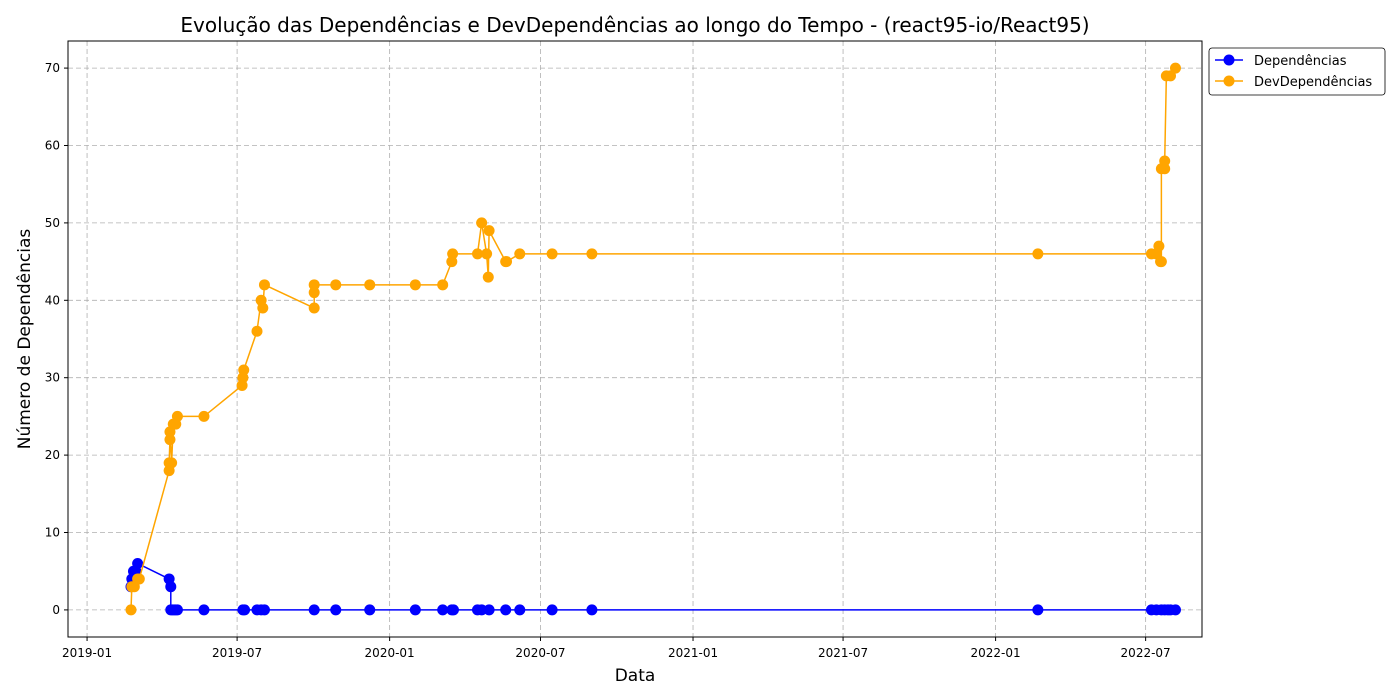 Image resolution: width=1400 pixels, height=700 pixels. Describe the element at coordinates (87, 653) in the screenshot. I see `x-tick-label: 2019-01` at that location.